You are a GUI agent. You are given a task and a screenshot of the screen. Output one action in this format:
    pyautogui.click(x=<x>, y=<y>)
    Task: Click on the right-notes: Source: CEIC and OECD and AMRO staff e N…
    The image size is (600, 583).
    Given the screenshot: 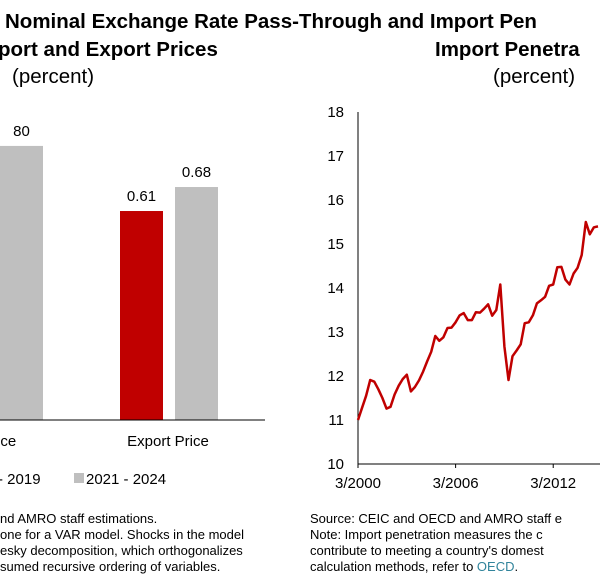 What is the action you would take?
    pyautogui.click(x=436, y=543)
    